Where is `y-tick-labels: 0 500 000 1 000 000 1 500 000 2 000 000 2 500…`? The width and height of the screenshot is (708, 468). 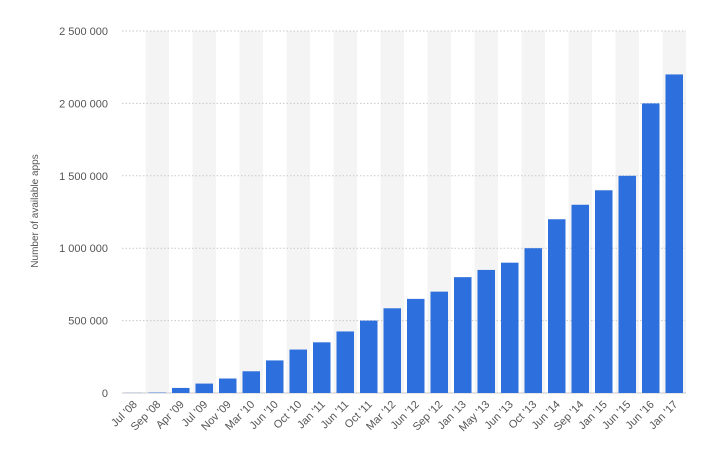 y-tick-labels: 0 500 000 1 000 000 1 500 000 2 000 000 2 500… is located at coordinates (83, 213).